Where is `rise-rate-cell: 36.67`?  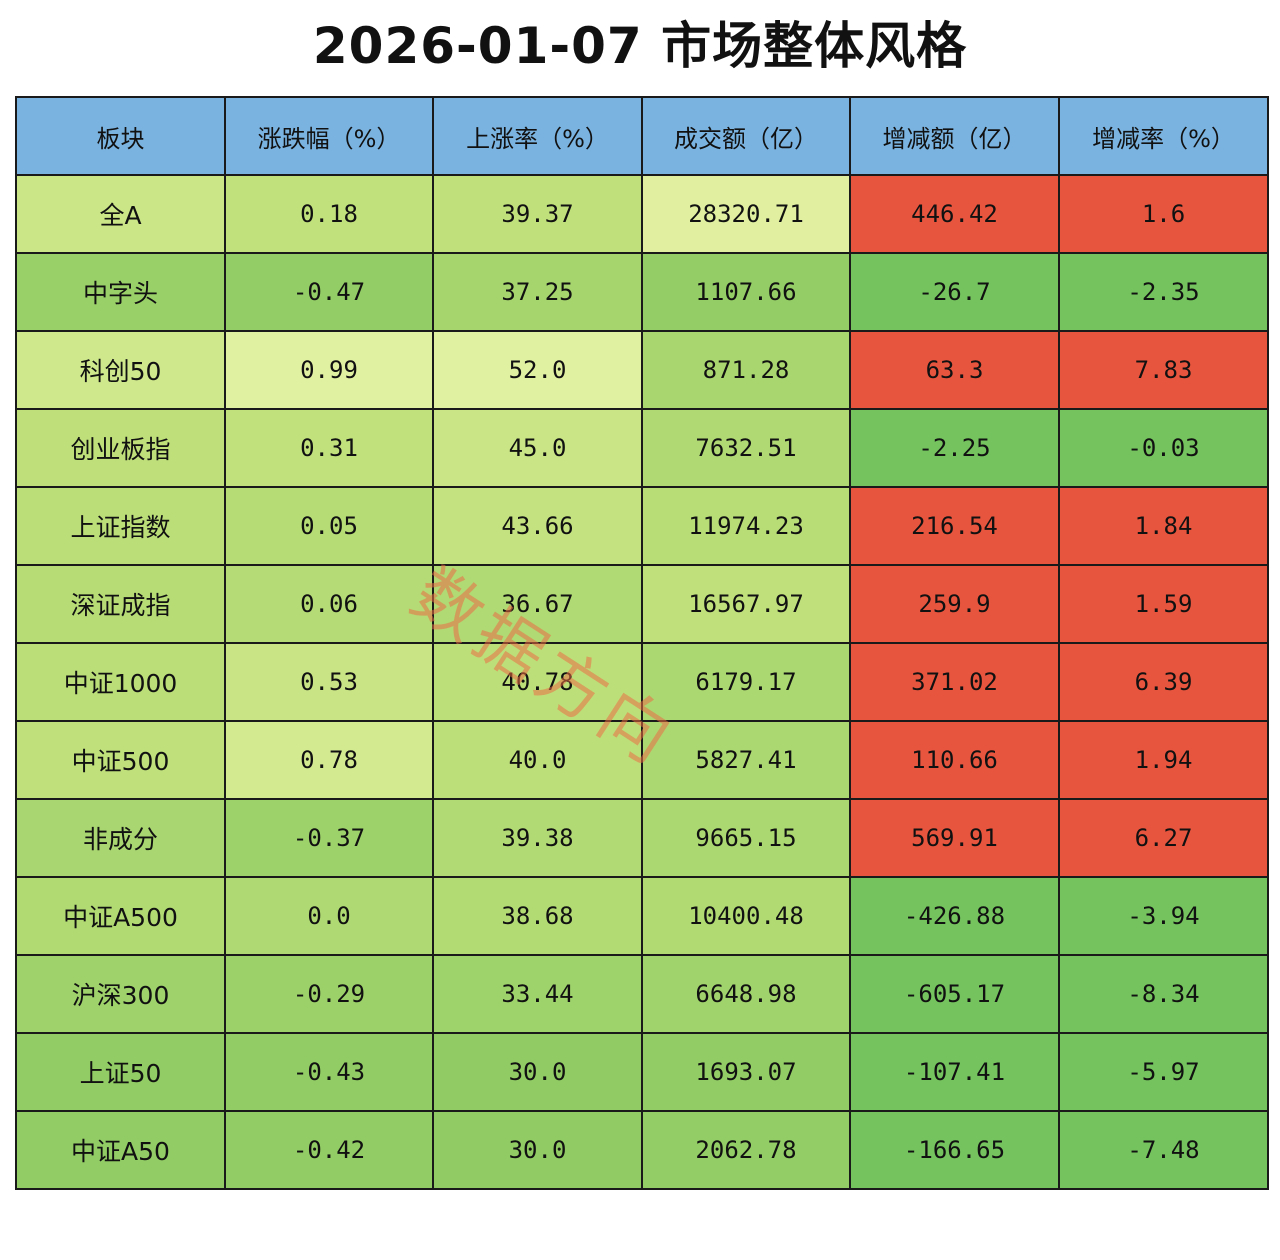 rise-rate-cell: 36.67 is located at coordinates (537, 604).